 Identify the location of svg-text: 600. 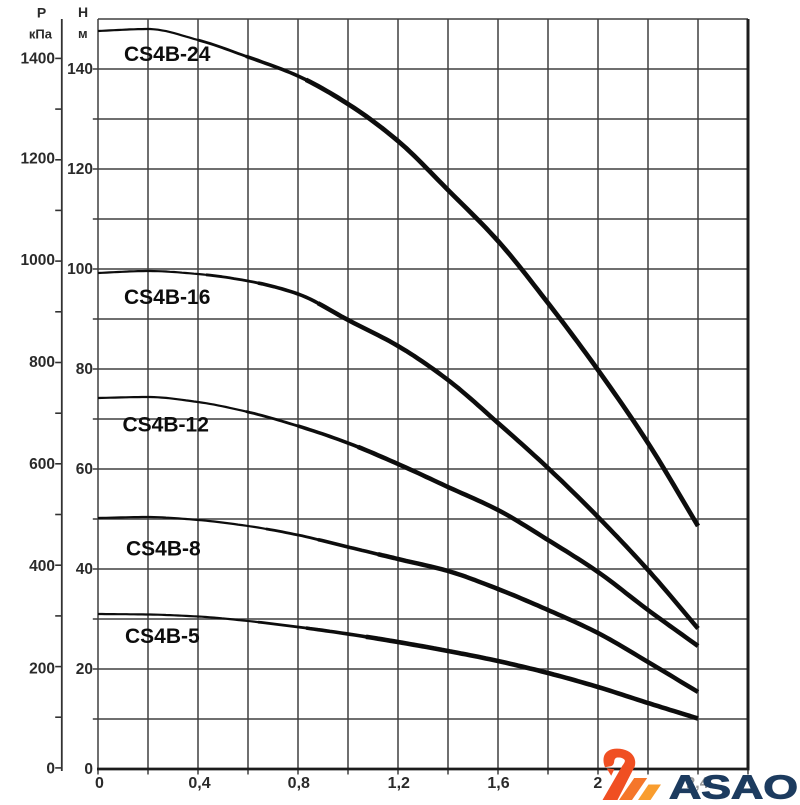
(42, 464).